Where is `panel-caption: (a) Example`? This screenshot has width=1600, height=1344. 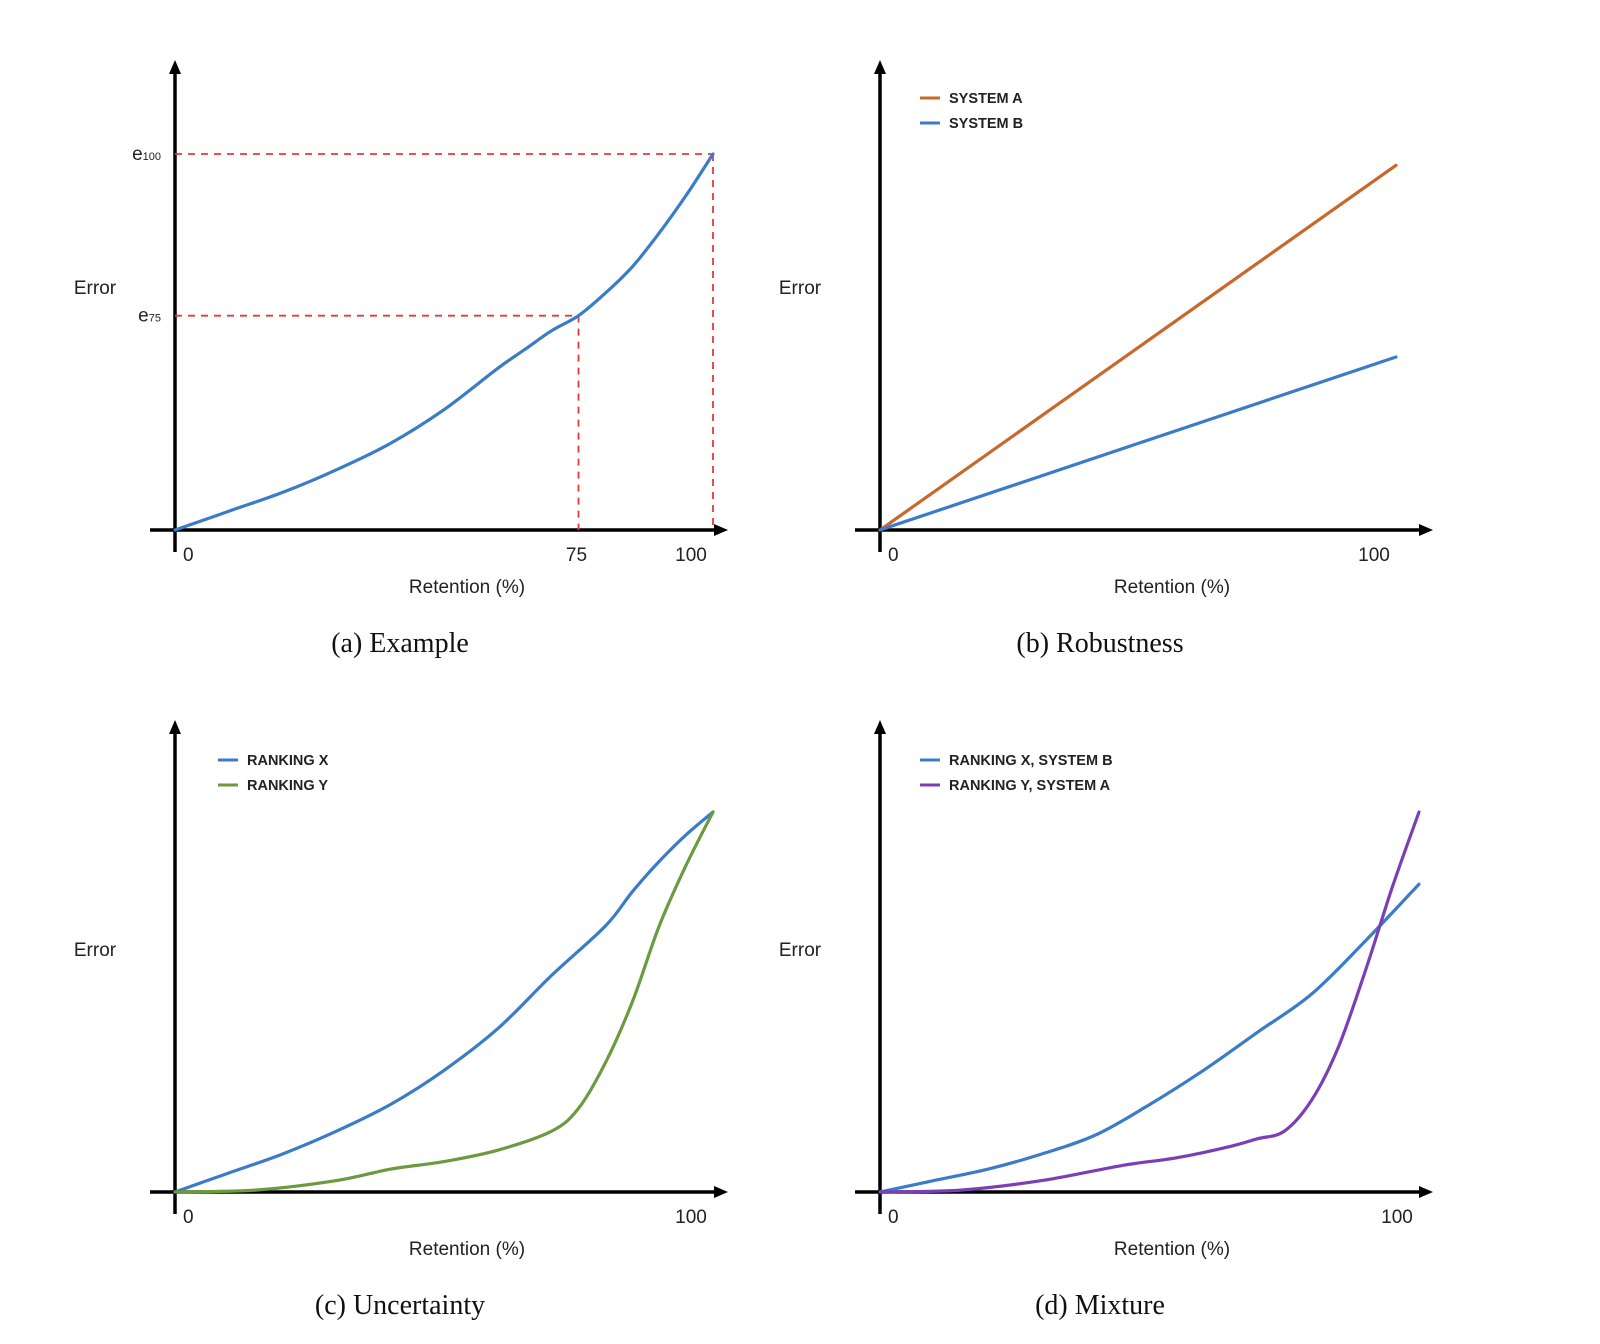 panel-caption: (a) Example is located at coordinates (400, 643).